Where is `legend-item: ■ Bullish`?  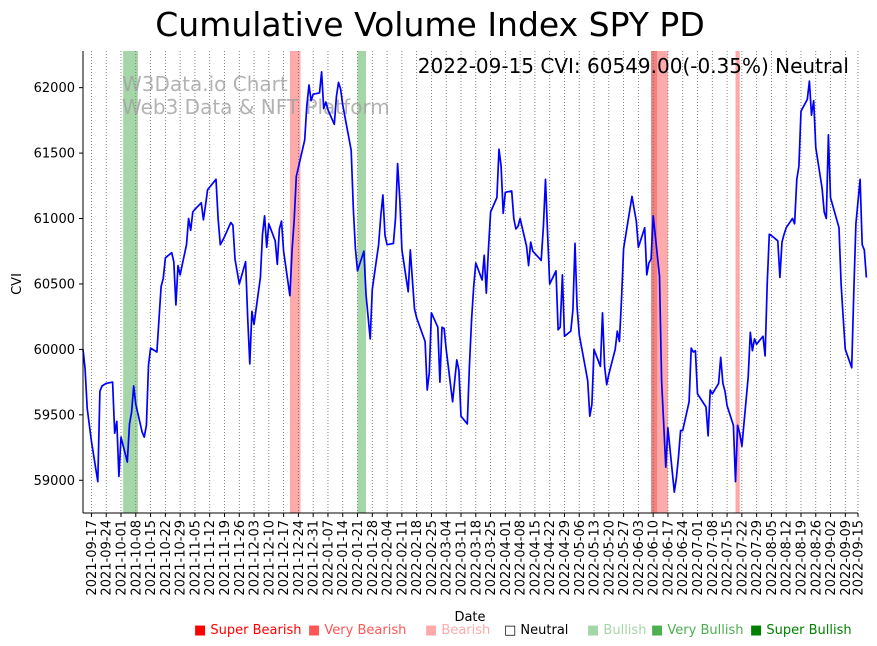 legend-item: ■ Bullish is located at coordinates (616, 630).